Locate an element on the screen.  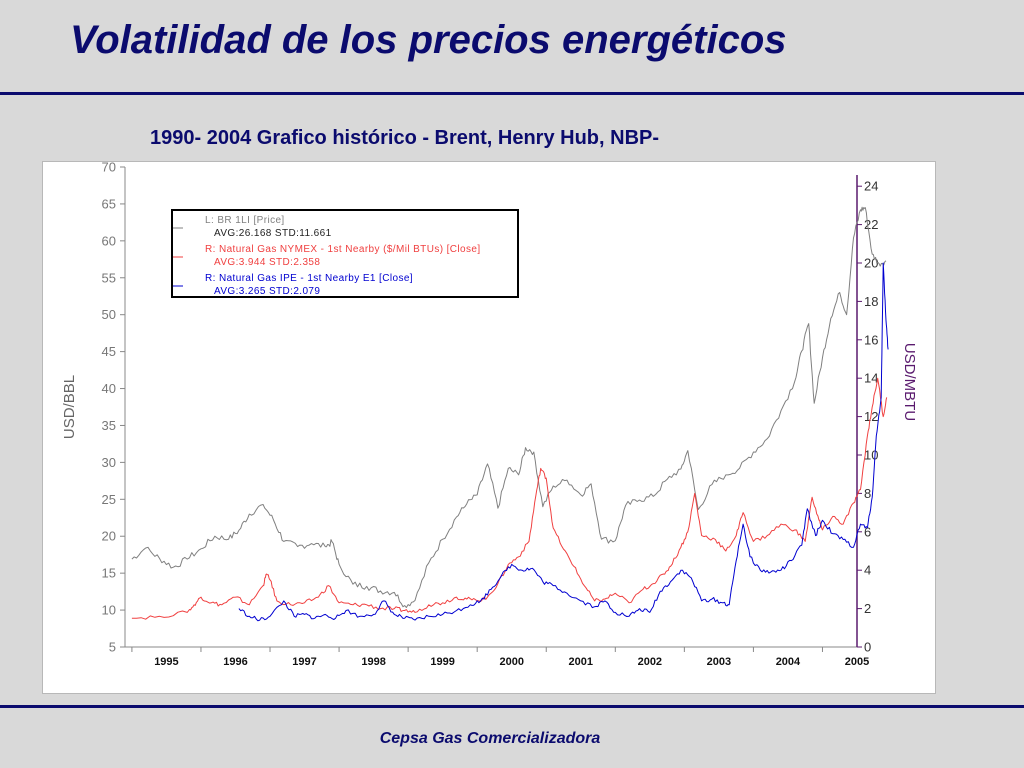
left-tick-label: 40 is located at coordinates (109, 388).